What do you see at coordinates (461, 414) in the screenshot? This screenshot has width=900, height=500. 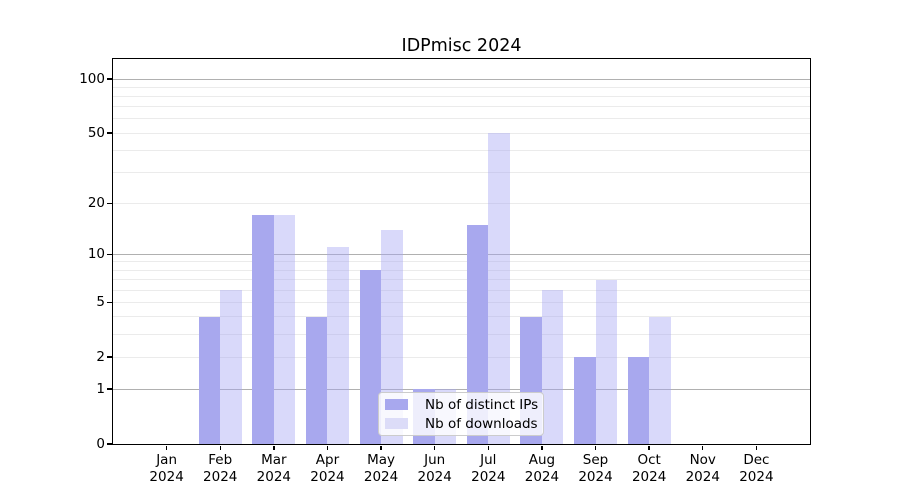 I see `legend: Nb of distinct IPs Nb of downloads` at bounding box center [461, 414].